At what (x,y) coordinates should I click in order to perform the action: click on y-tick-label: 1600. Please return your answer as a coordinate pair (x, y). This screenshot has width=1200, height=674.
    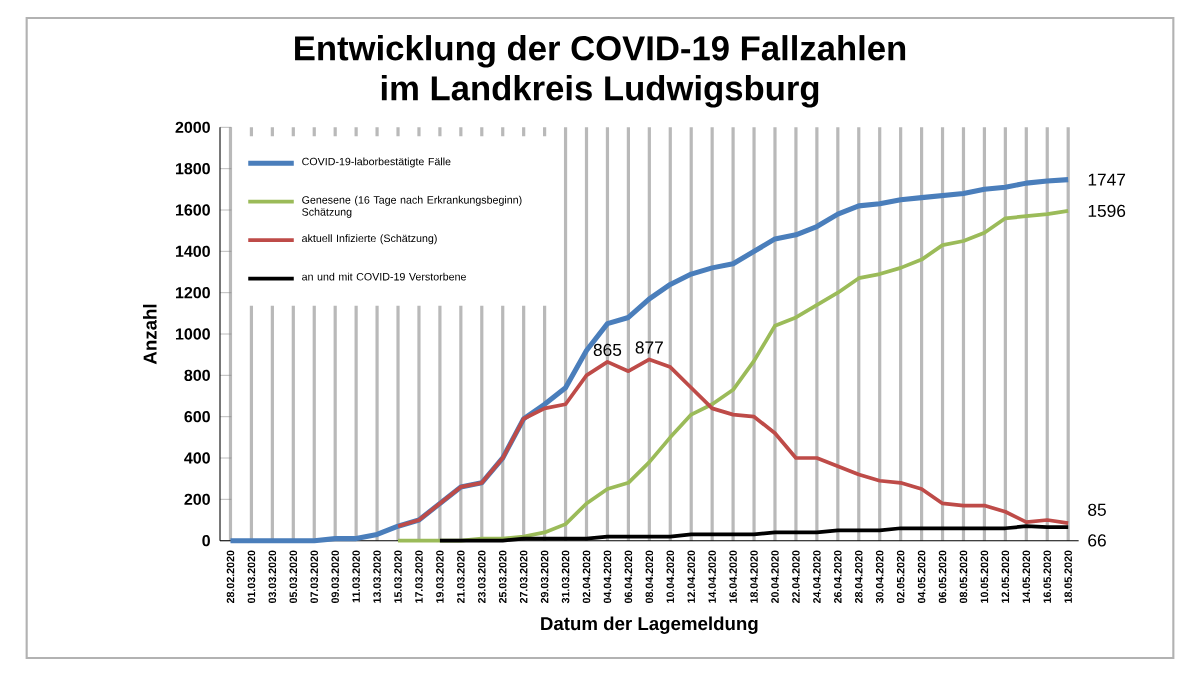
    Looking at the image, I should click on (193, 210).